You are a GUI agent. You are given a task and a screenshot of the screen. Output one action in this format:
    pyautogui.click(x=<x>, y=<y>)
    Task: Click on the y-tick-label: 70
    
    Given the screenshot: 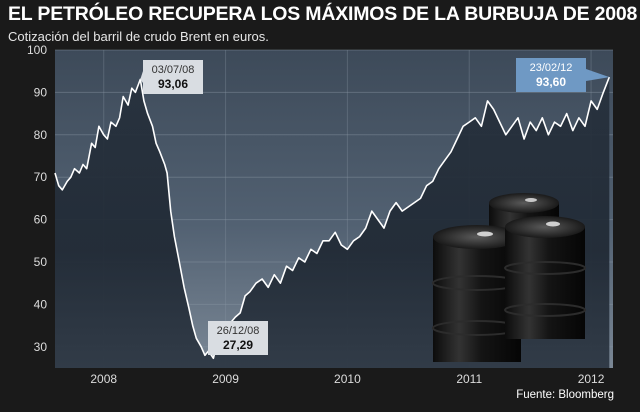 What is the action you would take?
    pyautogui.click(x=41, y=177)
    